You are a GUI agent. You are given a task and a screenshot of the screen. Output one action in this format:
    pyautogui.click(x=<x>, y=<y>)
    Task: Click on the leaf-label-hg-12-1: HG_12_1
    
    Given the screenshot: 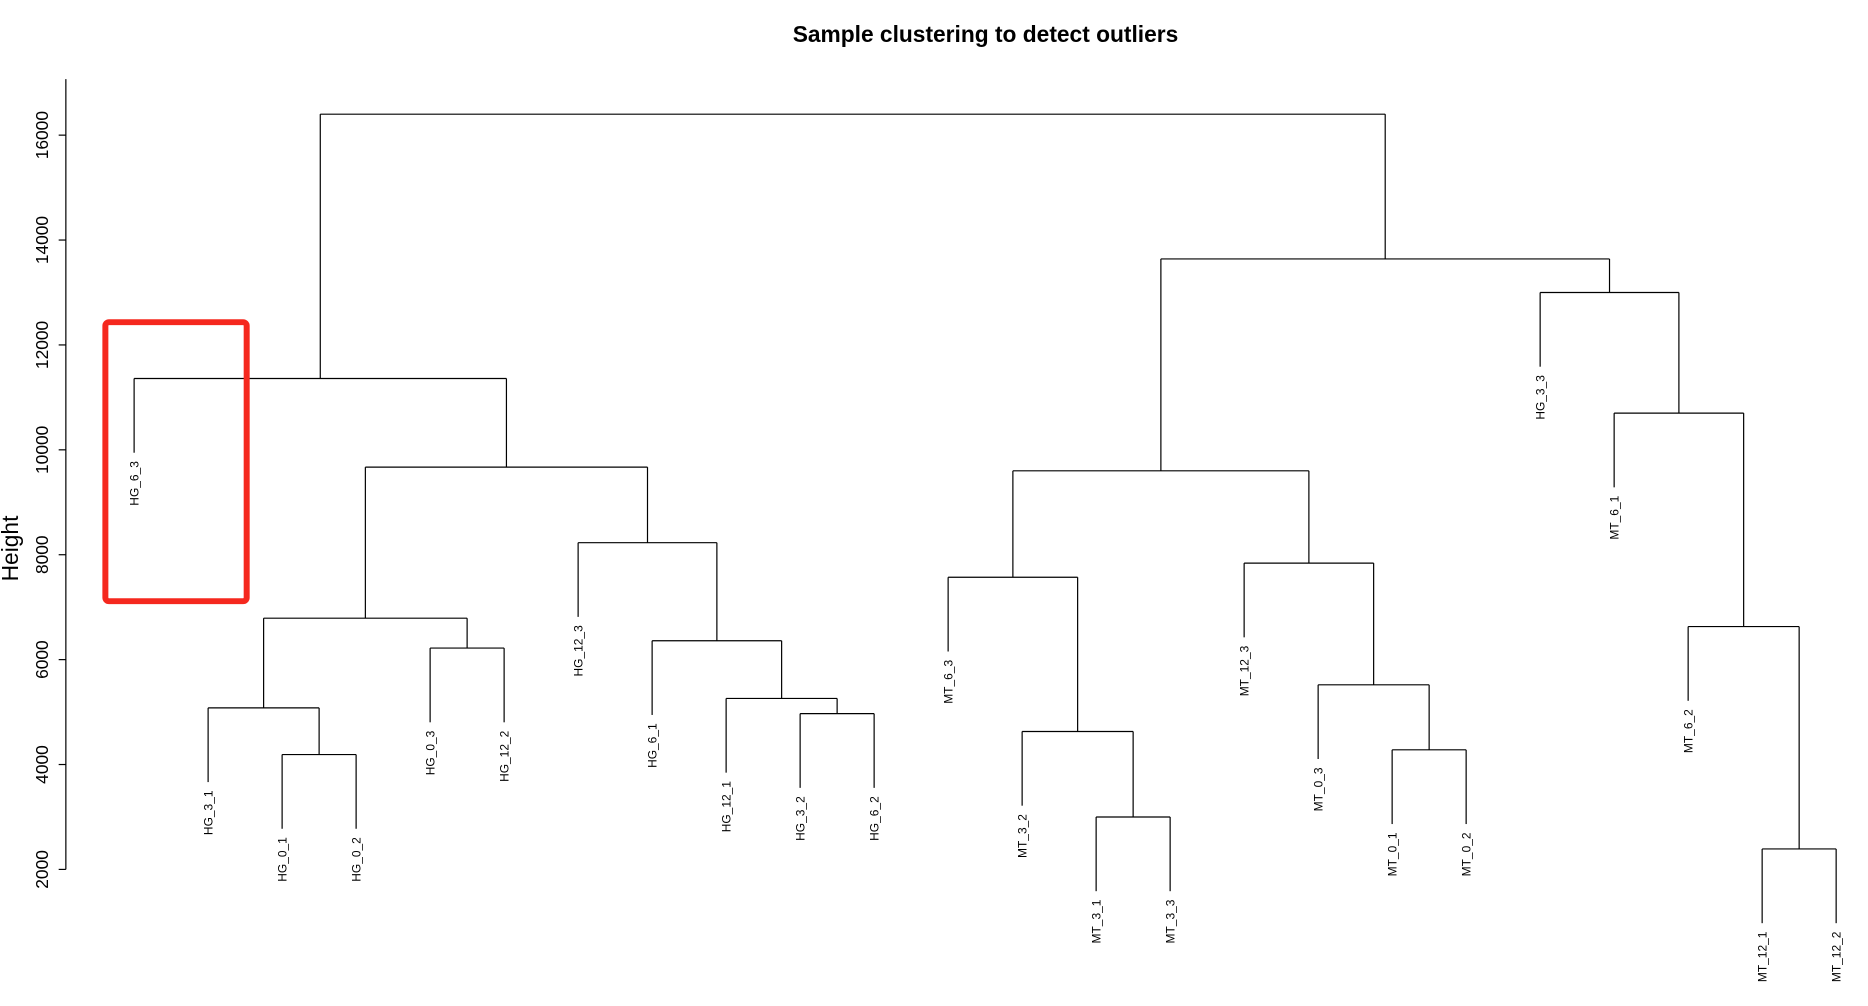 What is the action you would take?
    pyautogui.click(x=726, y=807)
    